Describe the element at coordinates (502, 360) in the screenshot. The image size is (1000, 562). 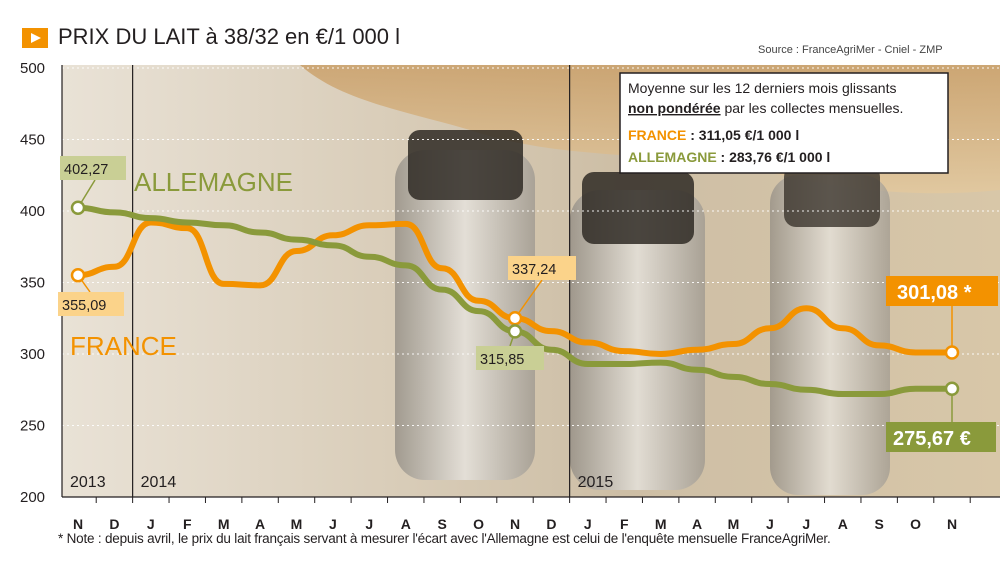
I see `callout-text: 315,85` at that location.